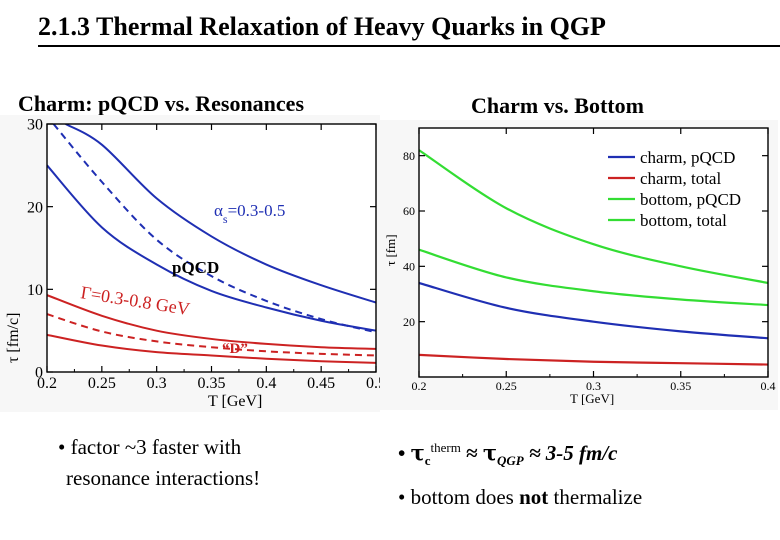 This screenshot has width=780, height=540. Describe the element at coordinates (573, 453) in the screenshot. I see `relaxation-value: ≈ 3-5 fm/c` at that location.